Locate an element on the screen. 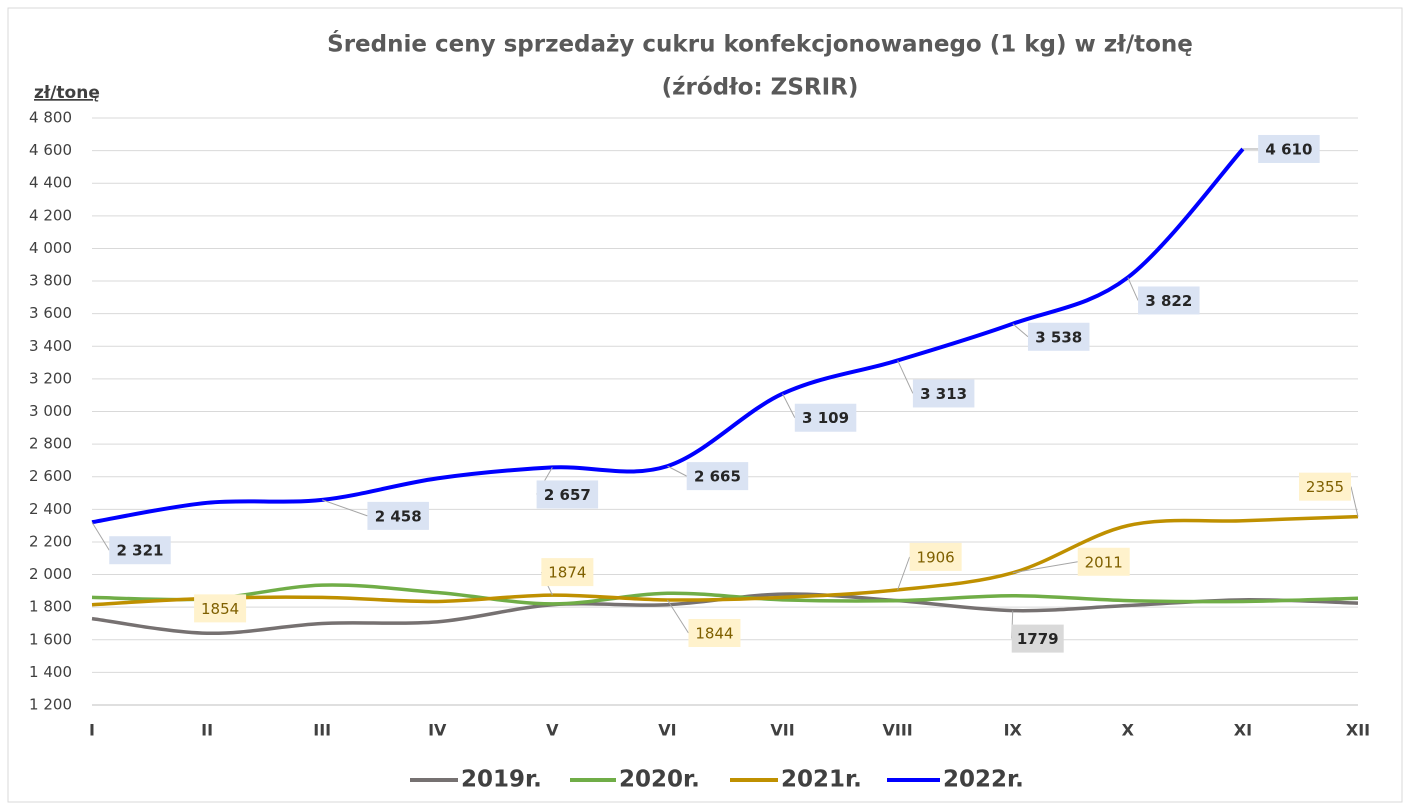 Image resolution: width=1410 pixels, height=810 pixels. data-label: 1779 is located at coordinates (1038, 639).